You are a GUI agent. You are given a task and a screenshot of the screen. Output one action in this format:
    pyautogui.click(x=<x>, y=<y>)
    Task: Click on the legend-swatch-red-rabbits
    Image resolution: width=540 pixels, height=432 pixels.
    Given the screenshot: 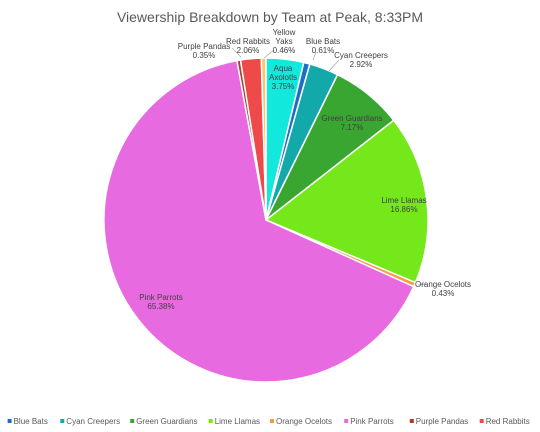 What is the action you would take?
    pyautogui.click(x=481, y=421)
    